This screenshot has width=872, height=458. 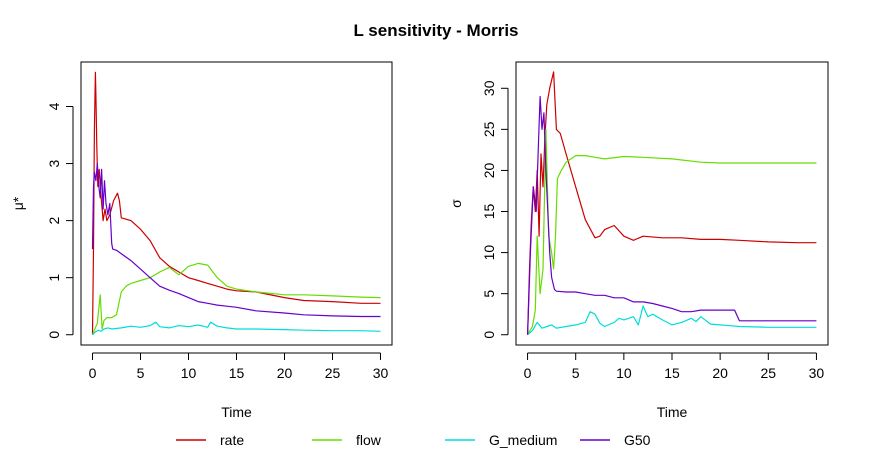 I want to click on legend-label: G50, so click(x=637, y=440).